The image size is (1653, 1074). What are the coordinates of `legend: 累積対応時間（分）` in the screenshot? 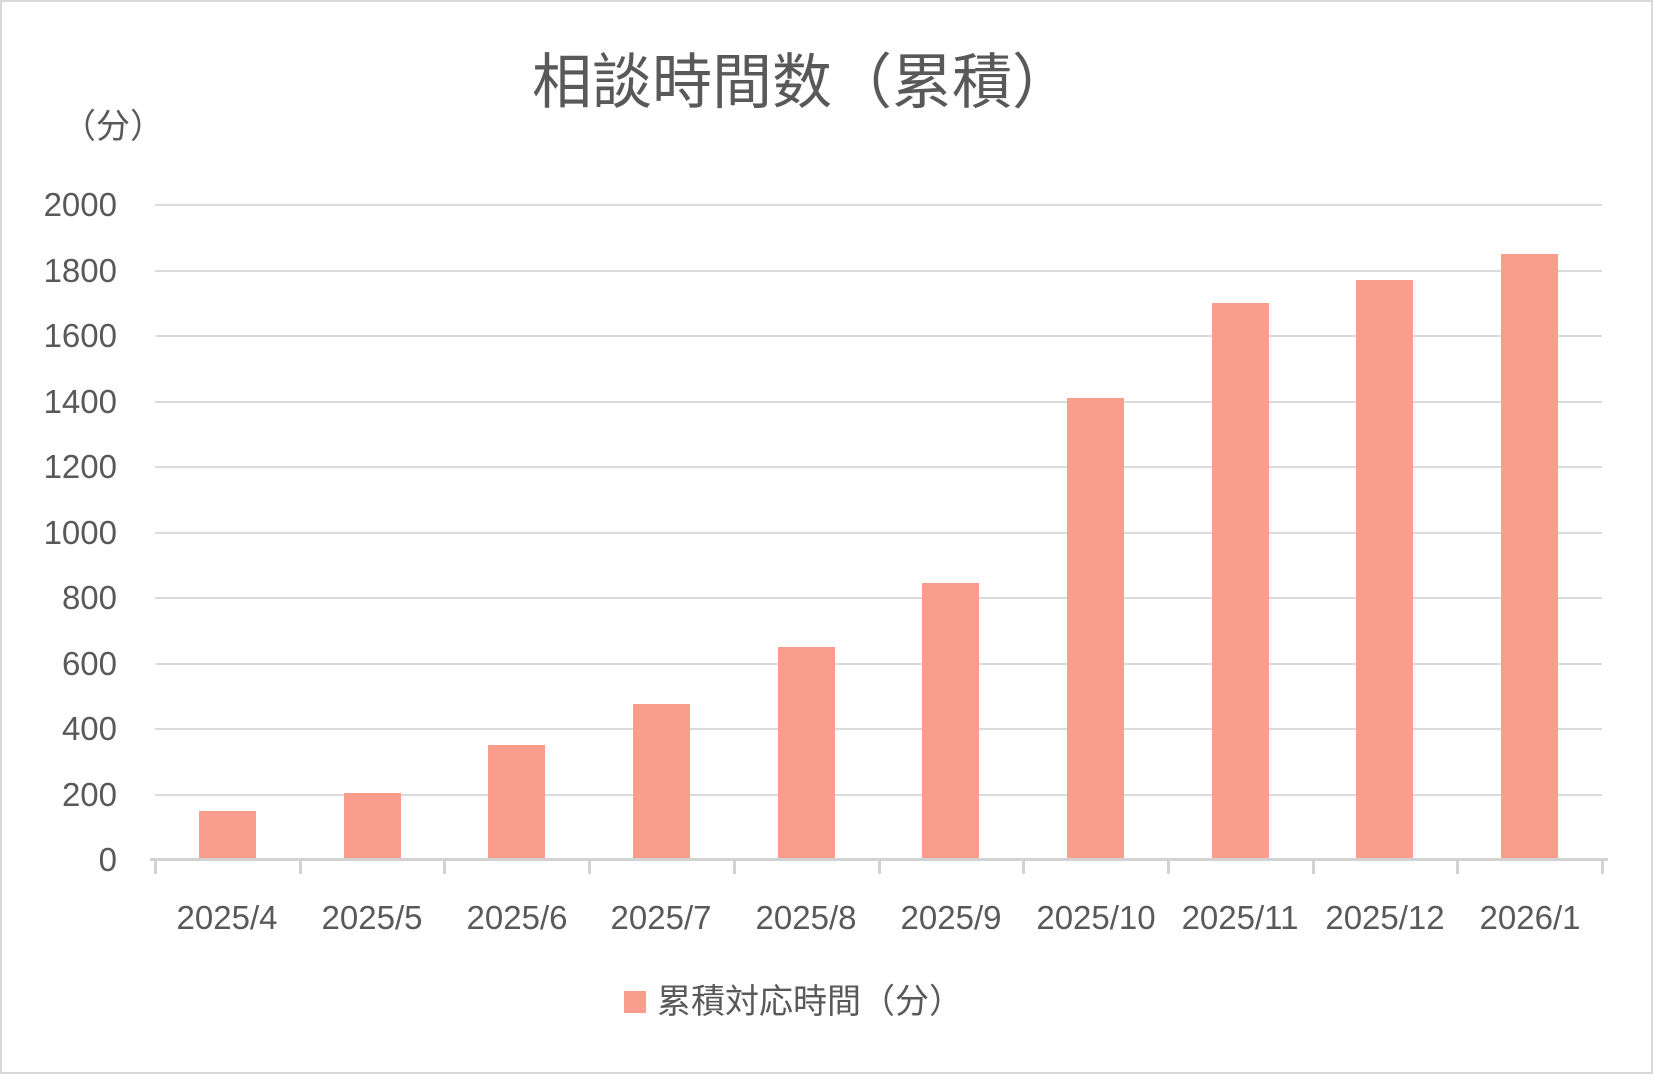 It's located at (793, 1002).